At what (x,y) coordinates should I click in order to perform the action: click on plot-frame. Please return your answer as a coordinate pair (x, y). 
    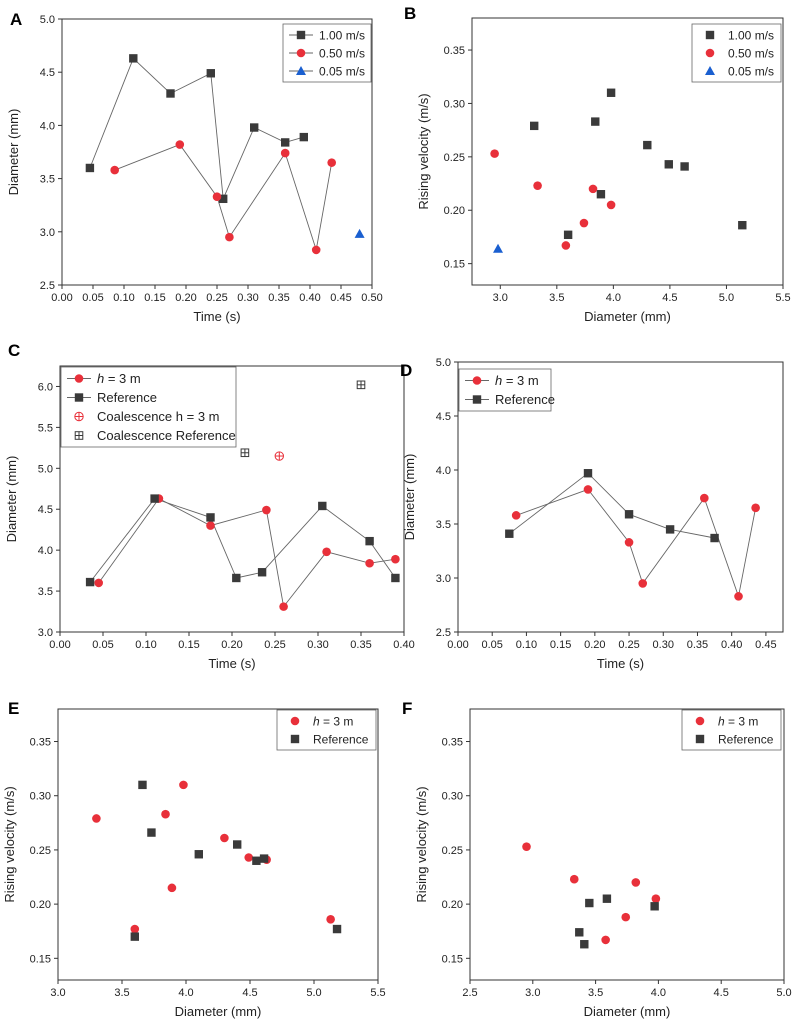
    Looking at the image, I should click on (218, 844).